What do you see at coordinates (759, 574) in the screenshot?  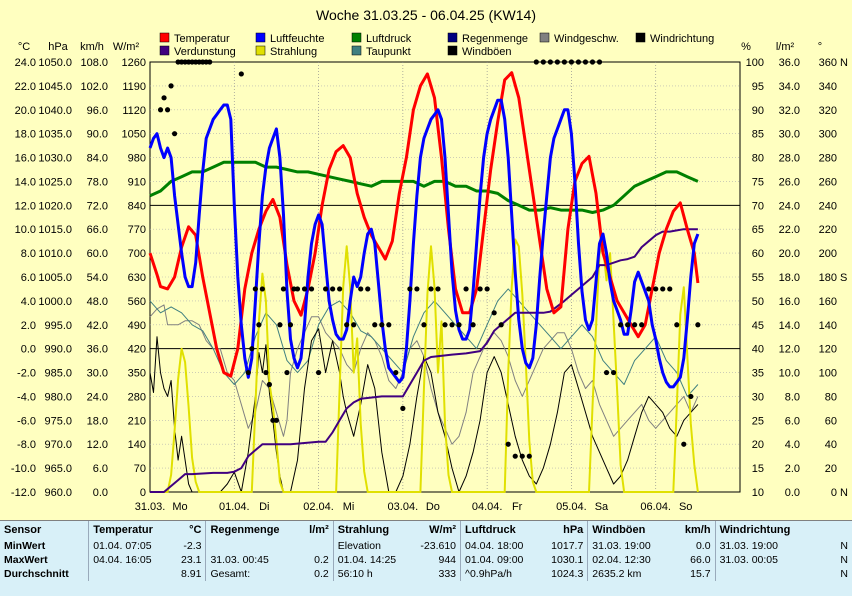 I see `direction-time` at bounding box center [759, 574].